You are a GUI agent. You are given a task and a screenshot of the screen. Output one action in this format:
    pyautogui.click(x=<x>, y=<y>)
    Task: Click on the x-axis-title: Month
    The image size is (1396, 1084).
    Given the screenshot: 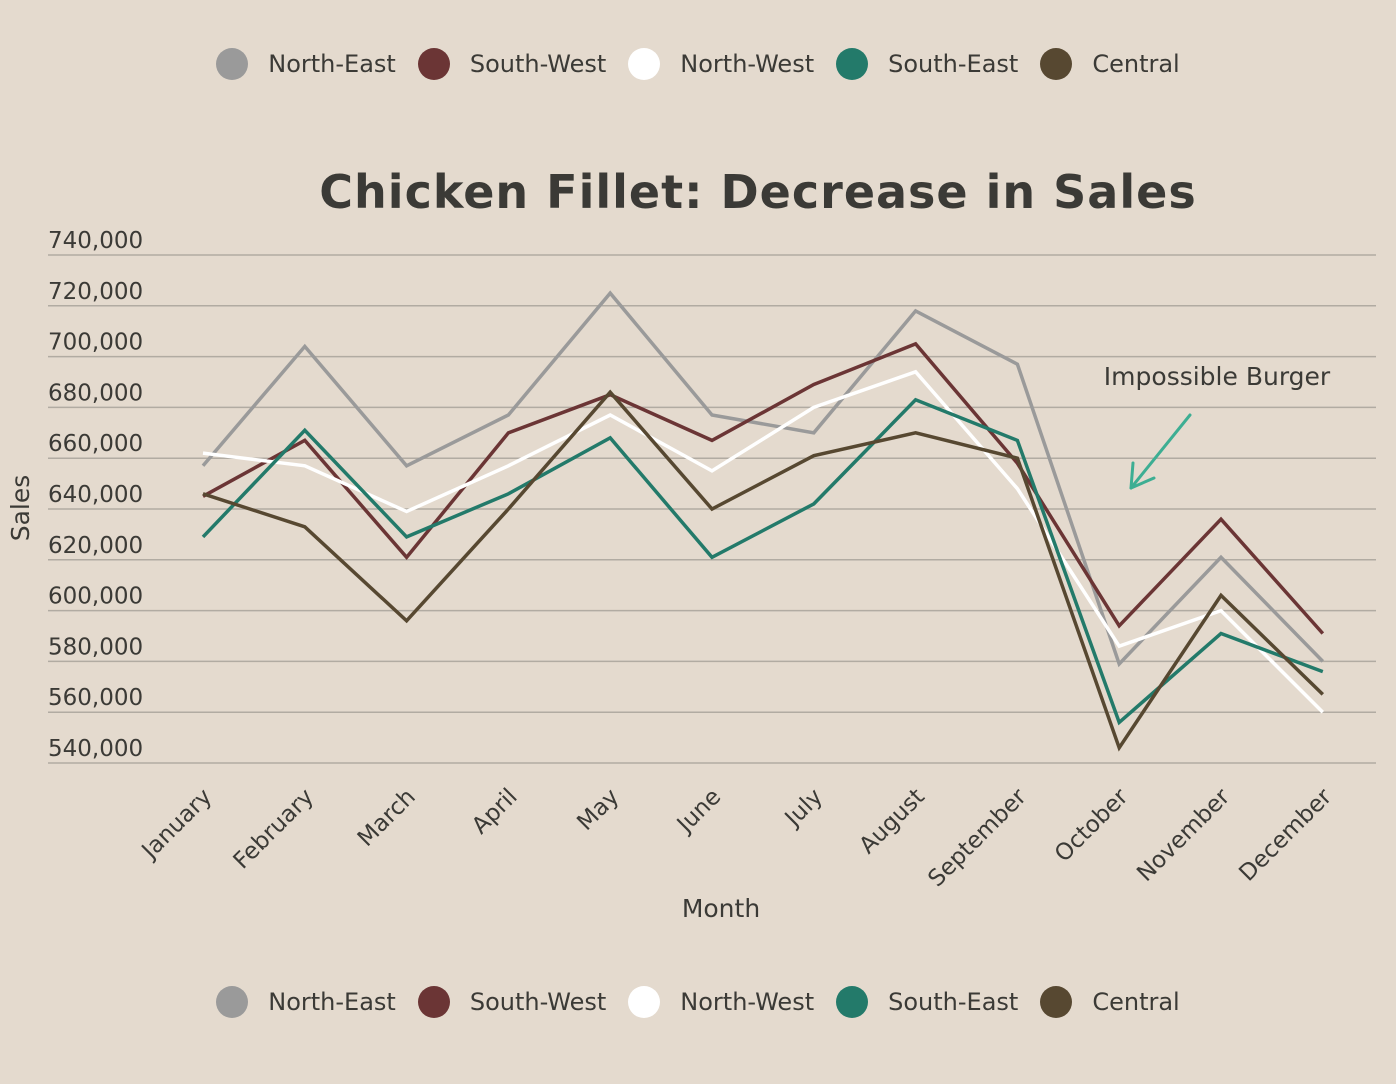 What is the action you would take?
    pyautogui.click(x=721, y=908)
    